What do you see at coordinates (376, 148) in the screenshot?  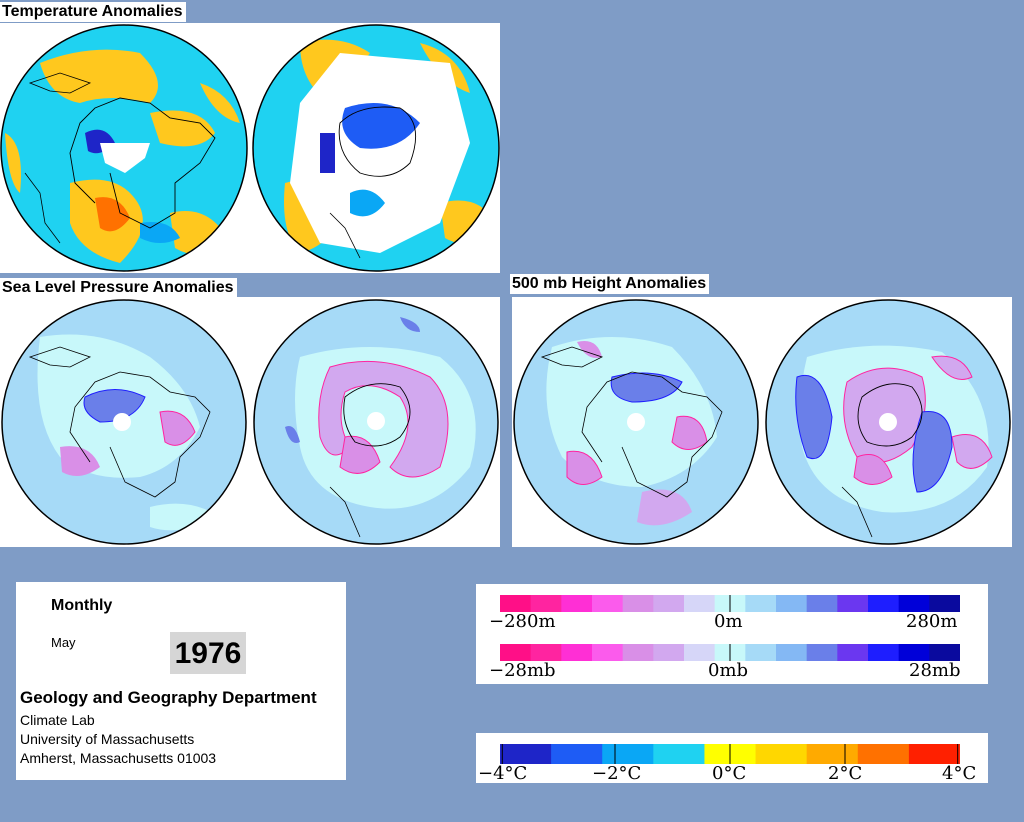 I see `temperature-map-south` at bounding box center [376, 148].